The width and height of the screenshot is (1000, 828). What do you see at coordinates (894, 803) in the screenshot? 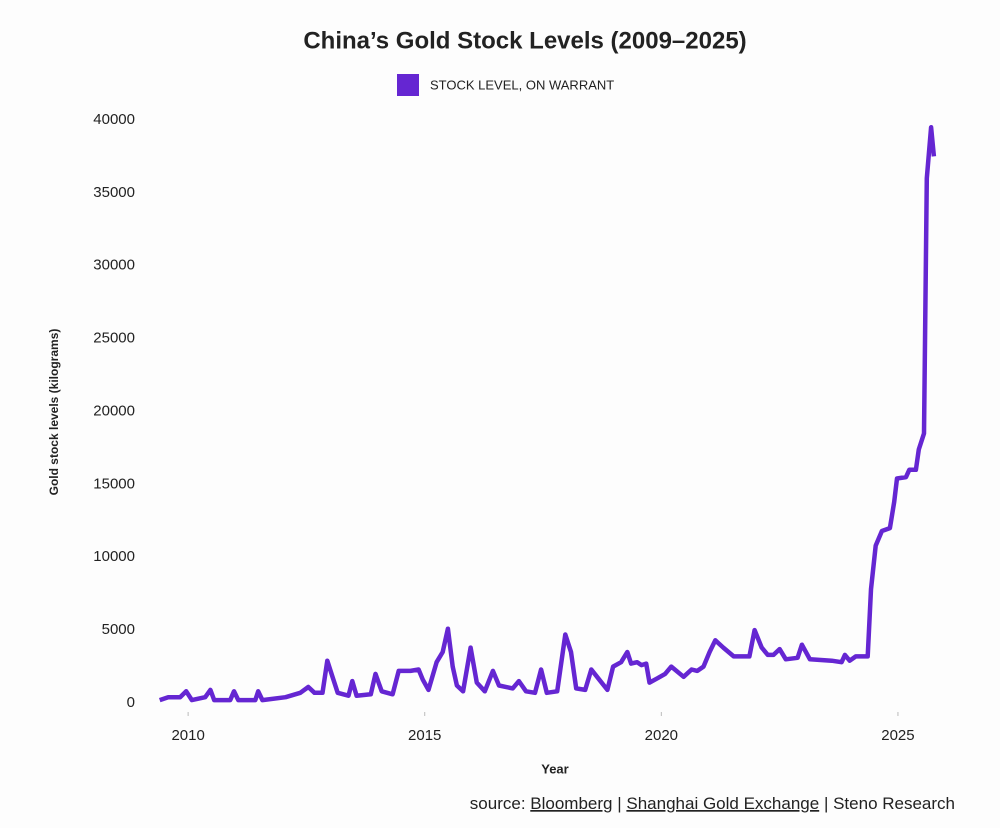
I see `source-text: Steno Research` at bounding box center [894, 803].